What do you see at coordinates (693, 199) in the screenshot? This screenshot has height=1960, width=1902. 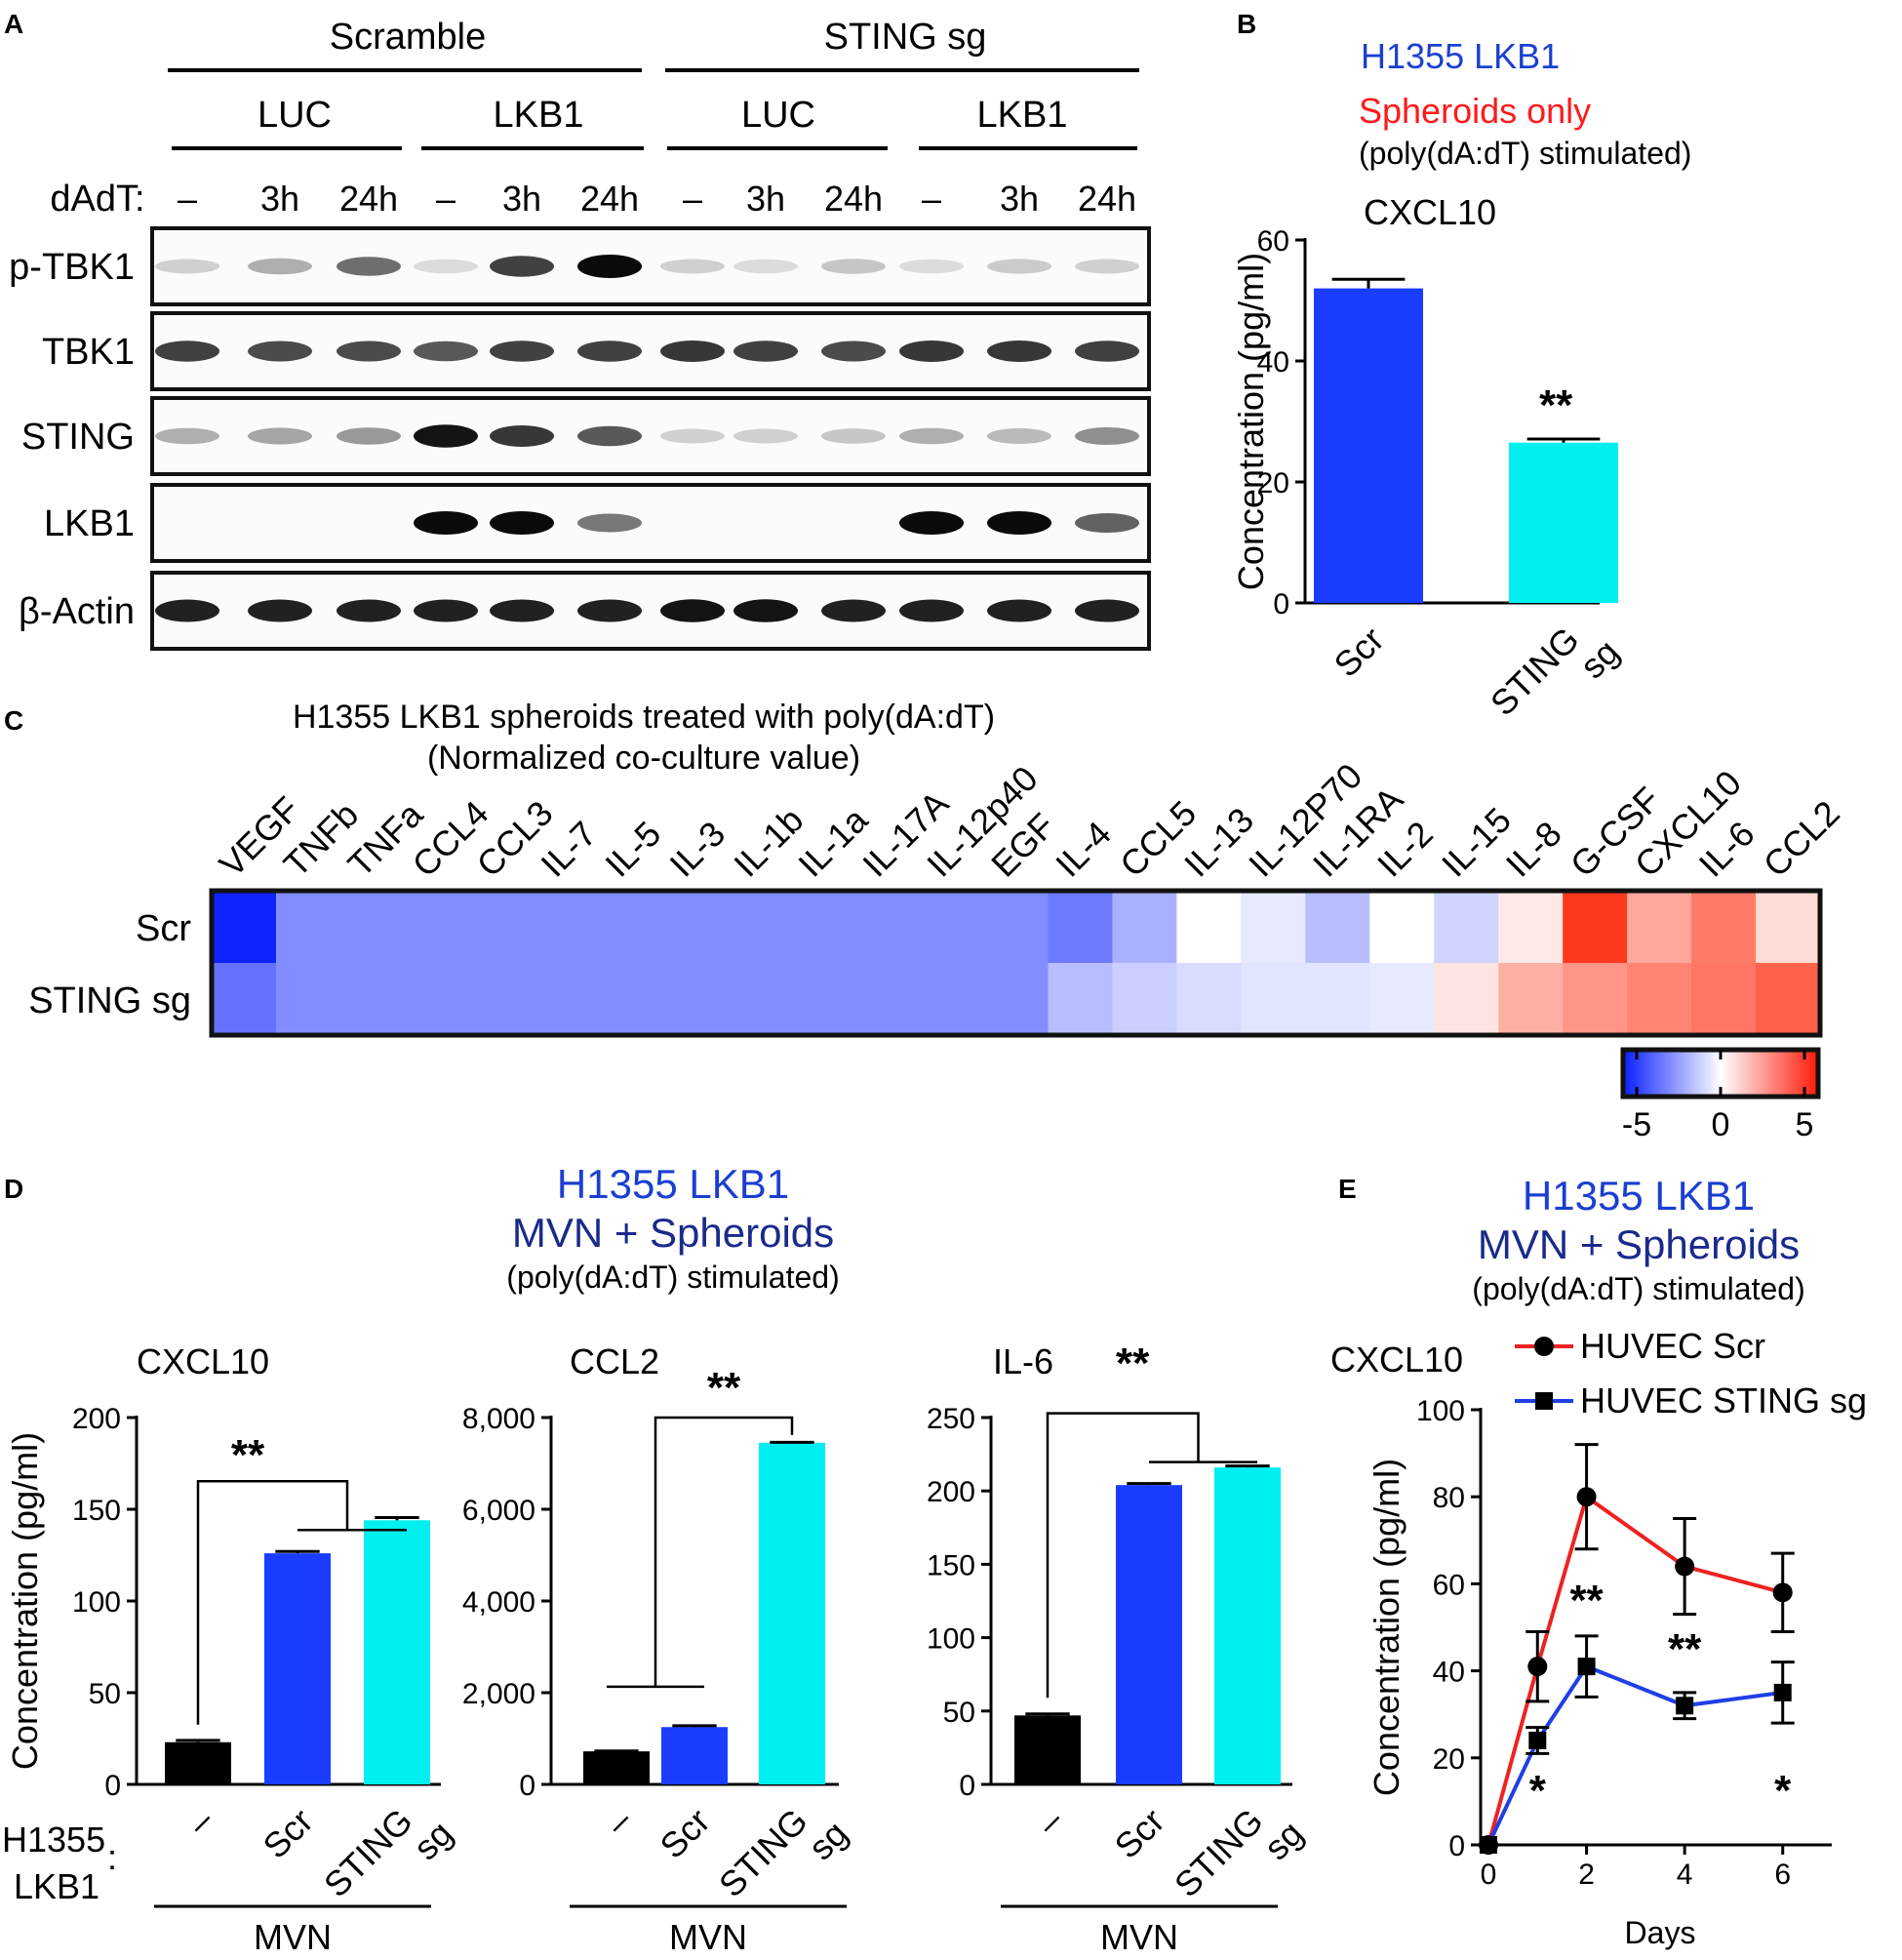 I see `time-label-6: –` at bounding box center [693, 199].